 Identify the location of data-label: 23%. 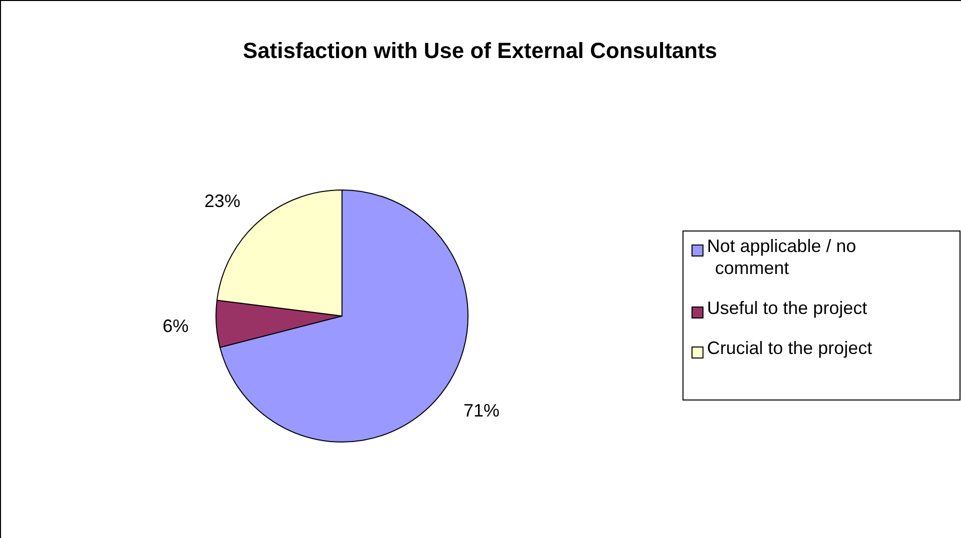
(222, 200).